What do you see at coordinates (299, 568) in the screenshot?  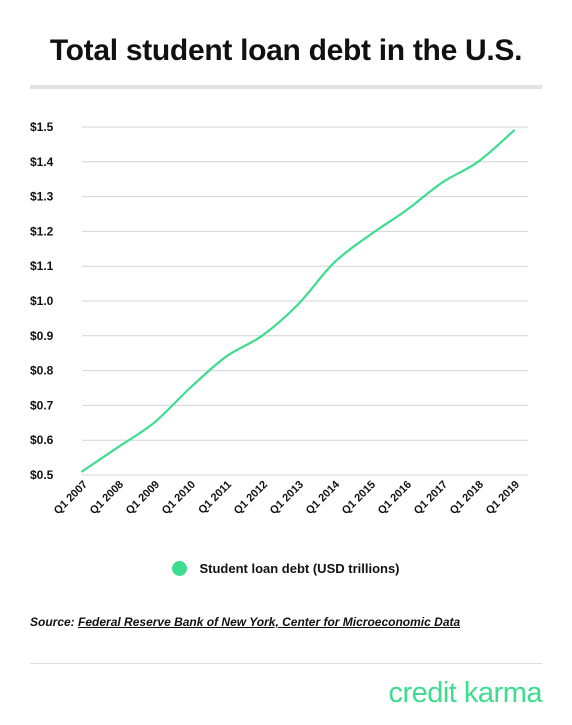 I see `legend-label: Student loan debt (USD trillions)` at bounding box center [299, 568].